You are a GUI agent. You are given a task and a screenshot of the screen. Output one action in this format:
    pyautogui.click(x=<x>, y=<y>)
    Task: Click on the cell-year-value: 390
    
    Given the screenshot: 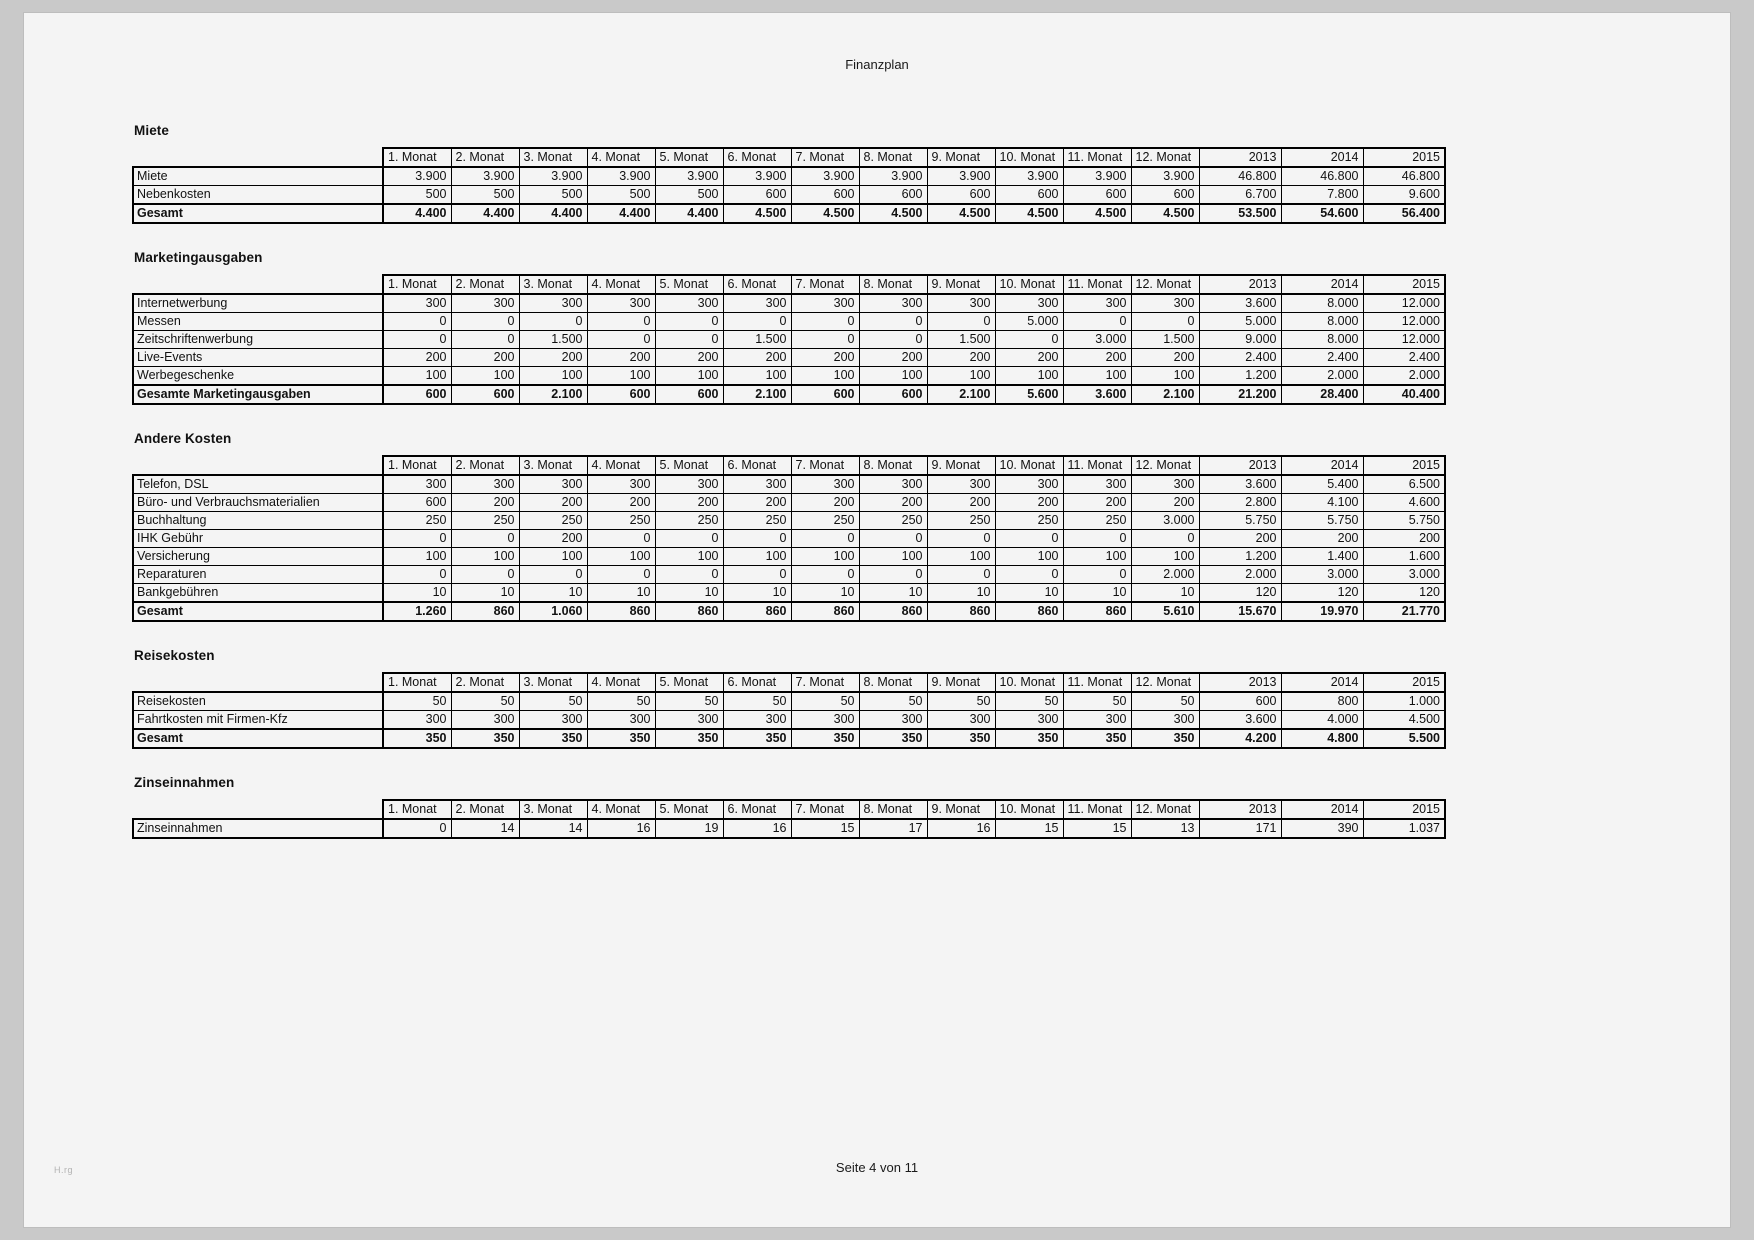 What is the action you would take?
    pyautogui.click(x=1322, y=828)
    